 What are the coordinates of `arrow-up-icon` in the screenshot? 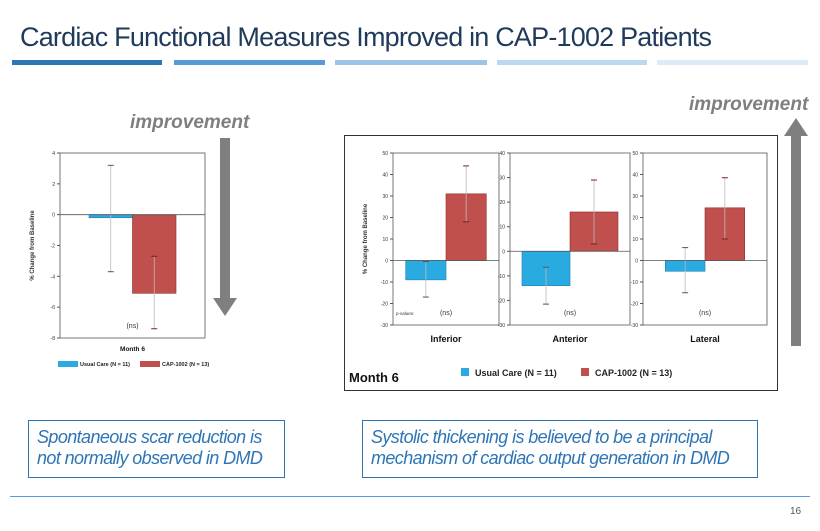 It's located at (796, 232).